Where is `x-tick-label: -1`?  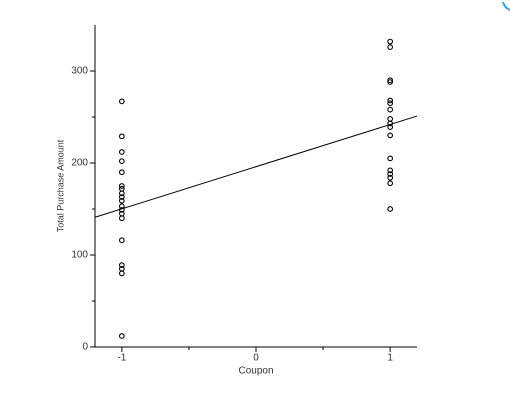
x-tick-label: -1 is located at coordinates (121, 358).